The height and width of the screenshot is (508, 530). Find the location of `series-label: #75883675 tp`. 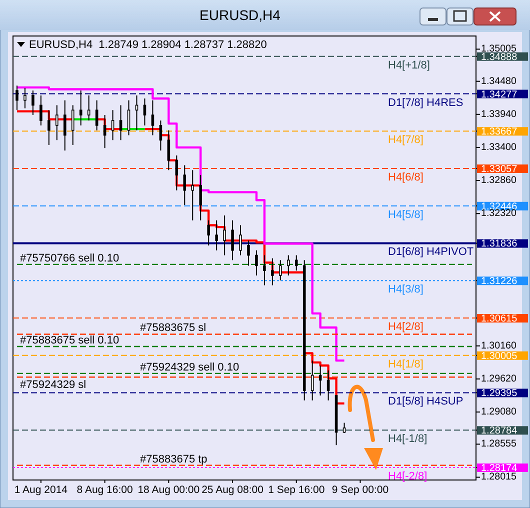

series-label: #75883675 tp is located at coordinates (174, 459).